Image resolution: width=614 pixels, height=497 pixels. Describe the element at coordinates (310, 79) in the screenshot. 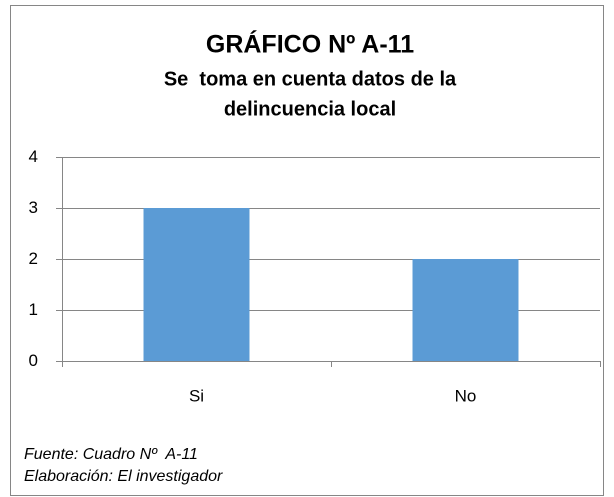

I see `chart-subtitle: Se toma en cuenta datos de la` at that location.